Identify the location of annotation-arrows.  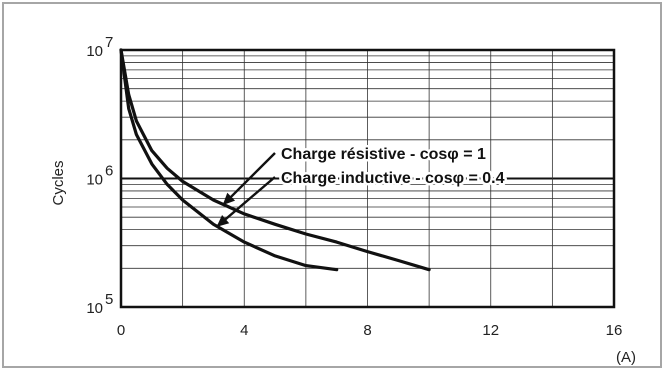
(245, 190).